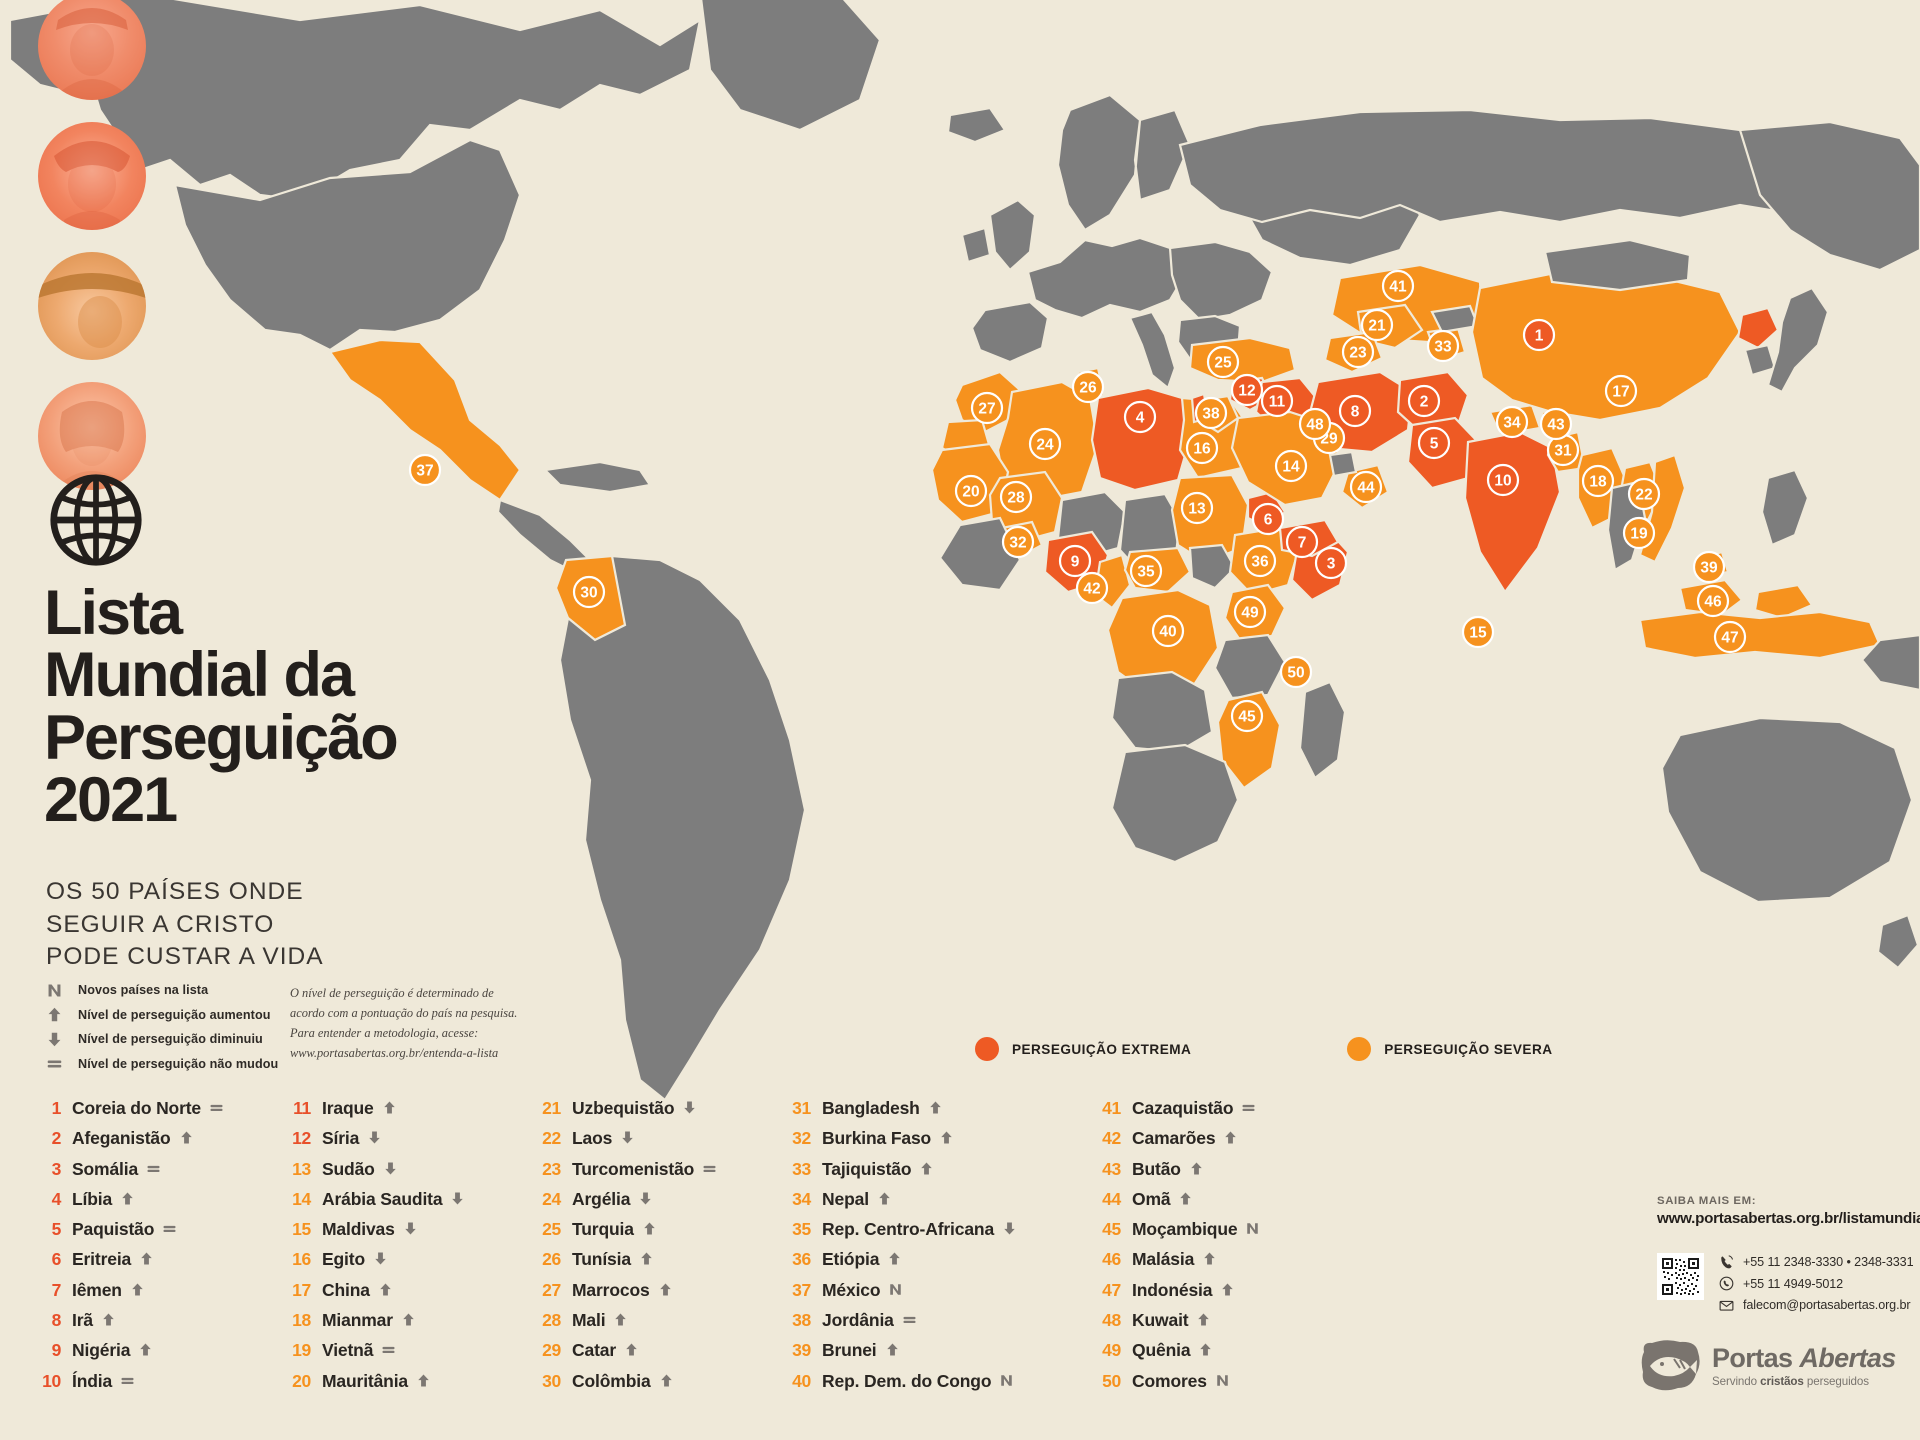 Image resolution: width=1920 pixels, height=1440 pixels. Describe the element at coordinates (1140, 417) in the screenshot. I see `map-marker-4: 4` at that location.